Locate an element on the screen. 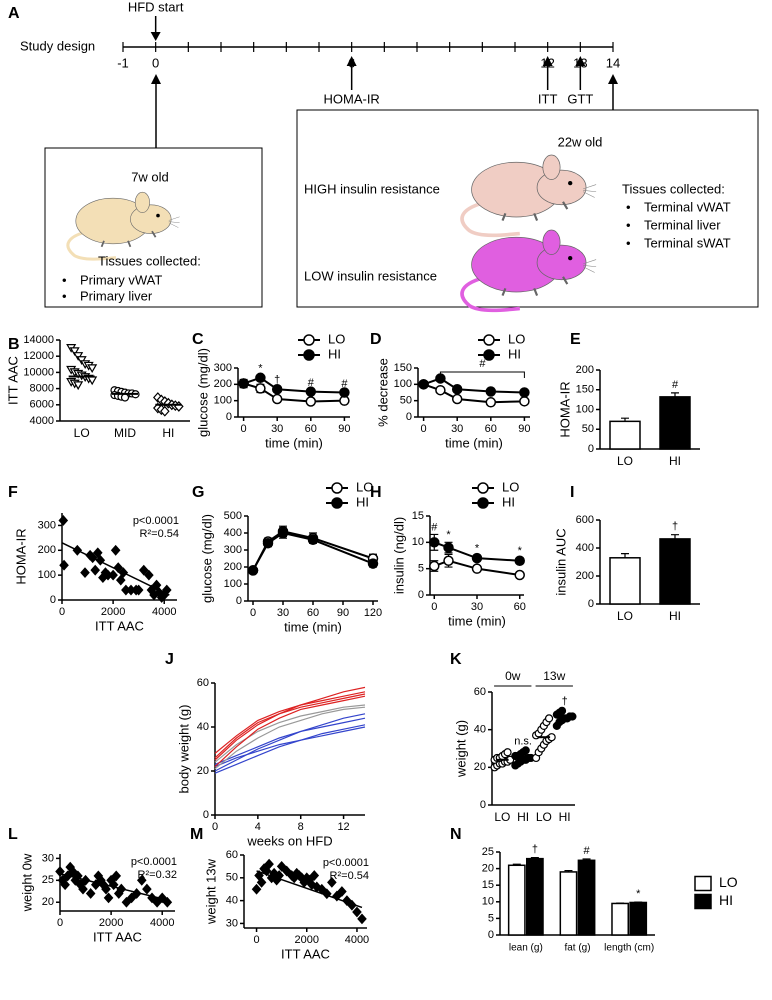  y-axis-label: HOMA-IR is located at coordinates (20, 556).